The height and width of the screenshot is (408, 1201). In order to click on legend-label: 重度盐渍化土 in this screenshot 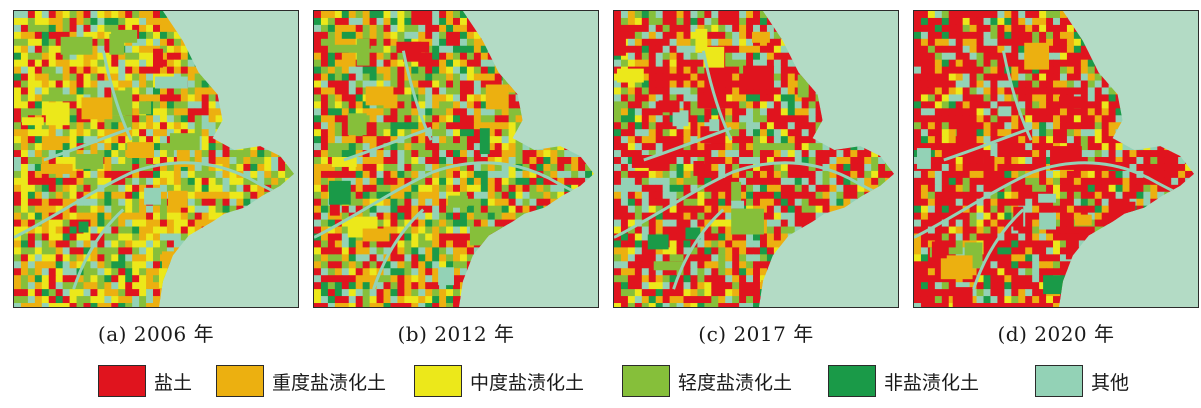, I will do `click(329, 382)`.